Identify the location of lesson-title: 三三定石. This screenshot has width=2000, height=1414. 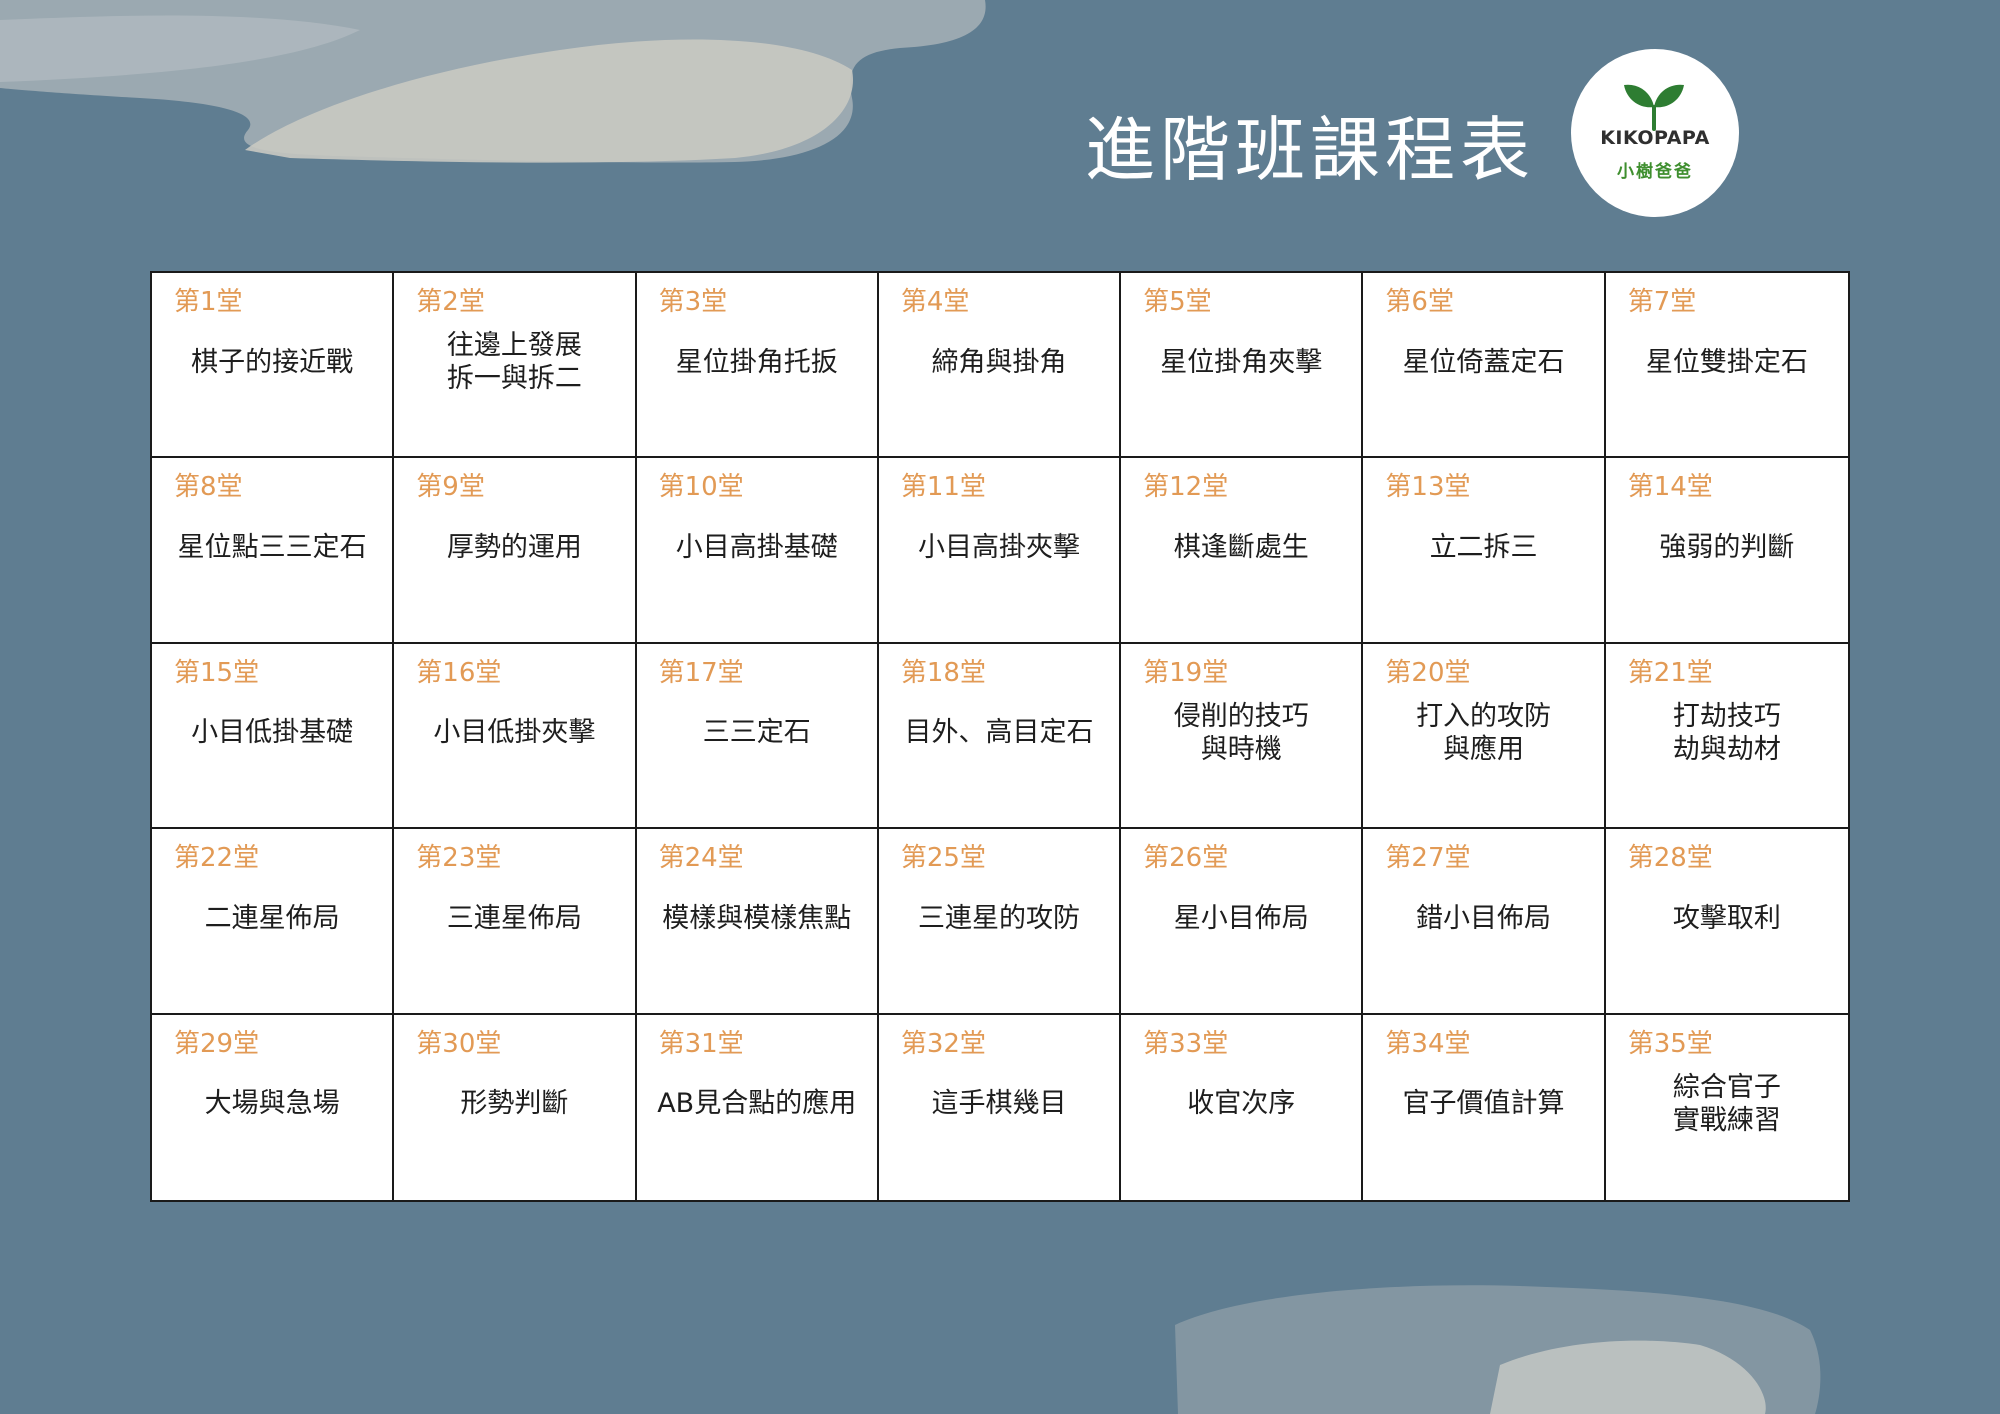
(757, 733).